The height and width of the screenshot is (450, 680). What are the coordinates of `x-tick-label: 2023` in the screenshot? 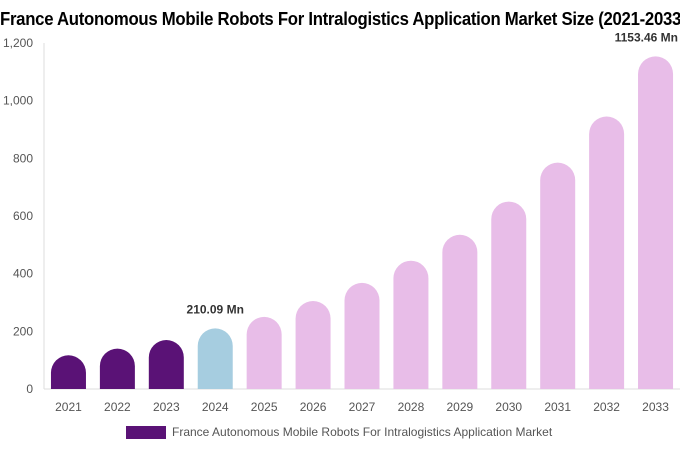 It's located at (166, 407).